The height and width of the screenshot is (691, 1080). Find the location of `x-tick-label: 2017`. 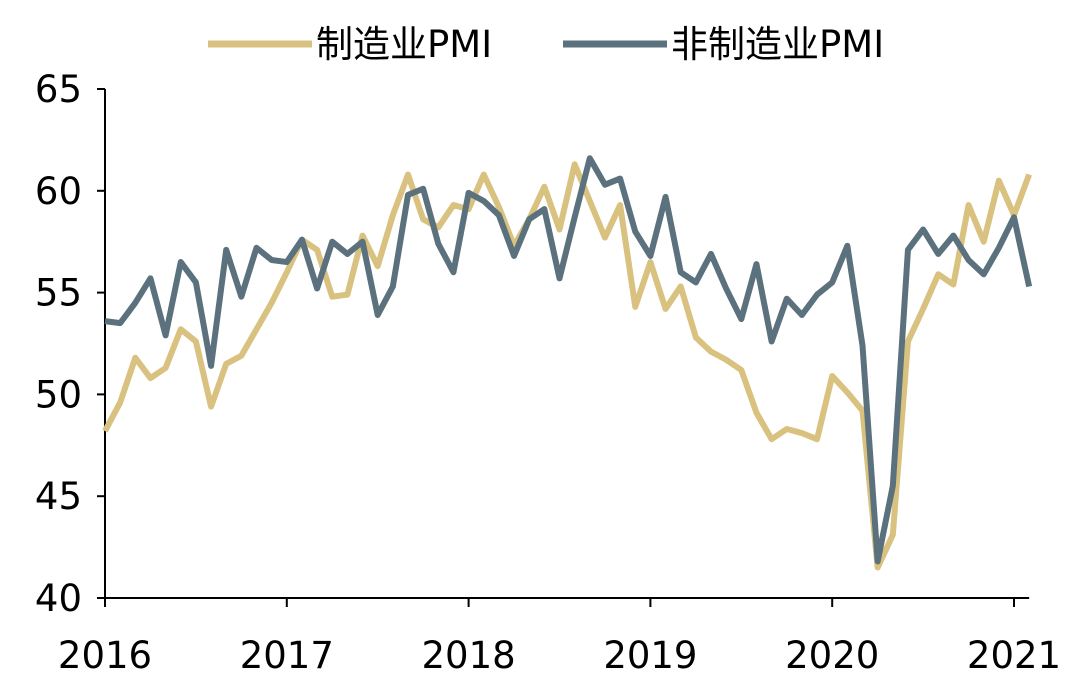

x-tick-label: 2017 is located at coordinates (287, 655).